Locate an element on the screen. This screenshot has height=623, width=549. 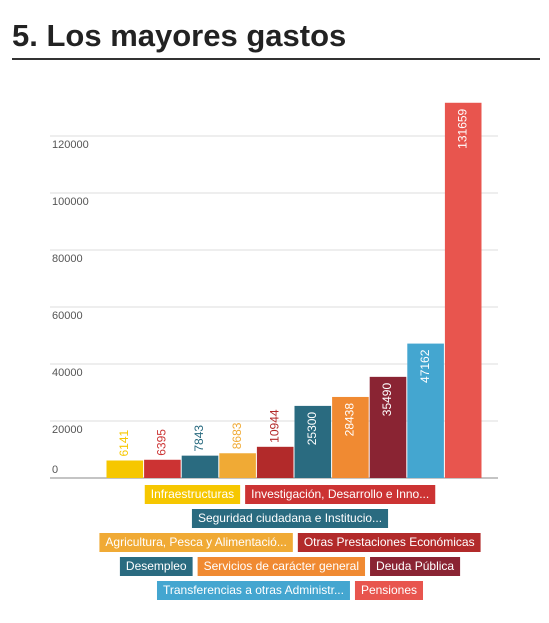
value-label: 10944 is located at coordinates (274, 426).